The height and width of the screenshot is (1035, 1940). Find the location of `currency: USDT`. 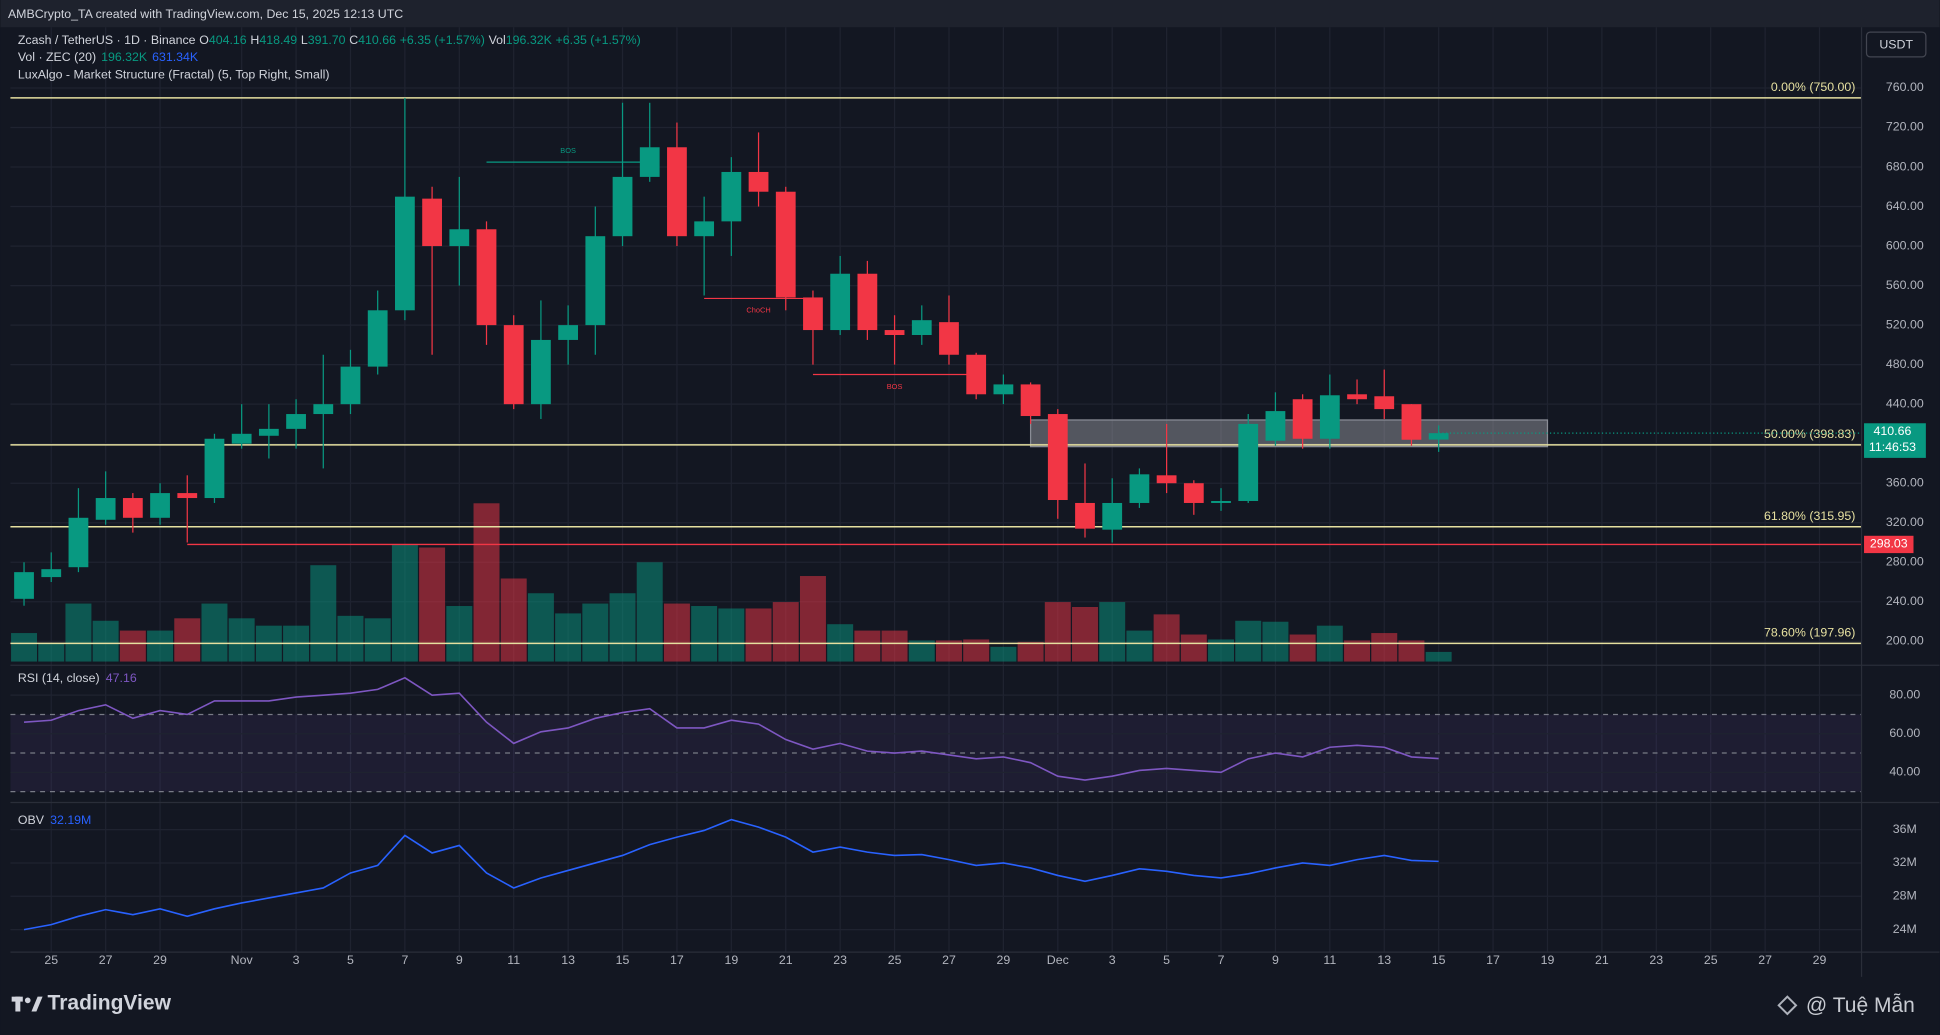

currency: USDT is located at coordinates (1896, 44).